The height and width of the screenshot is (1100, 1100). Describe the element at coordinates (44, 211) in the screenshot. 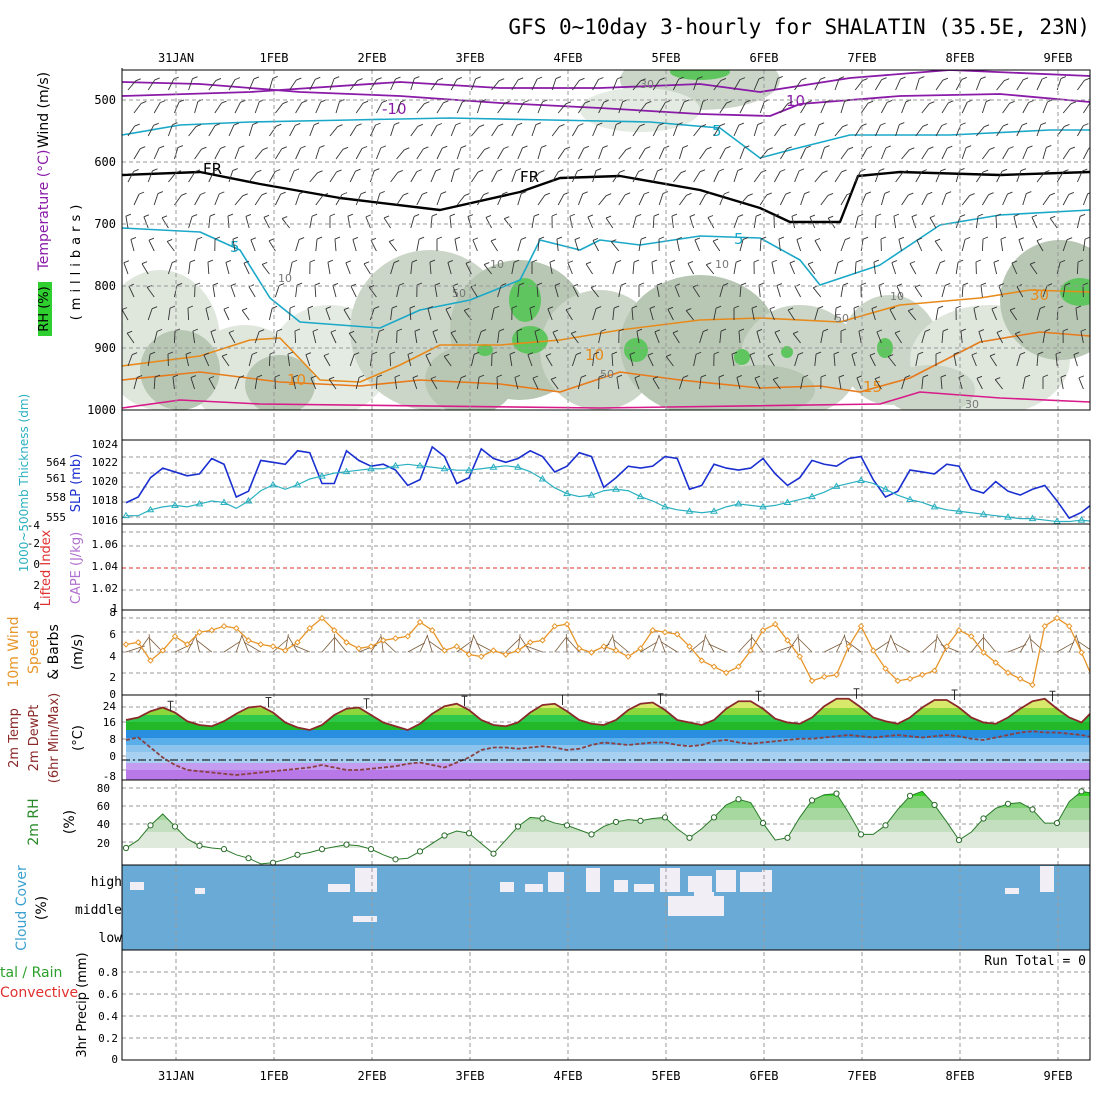

I see `temperature-axis-label: Temperature (°C)` at that location.